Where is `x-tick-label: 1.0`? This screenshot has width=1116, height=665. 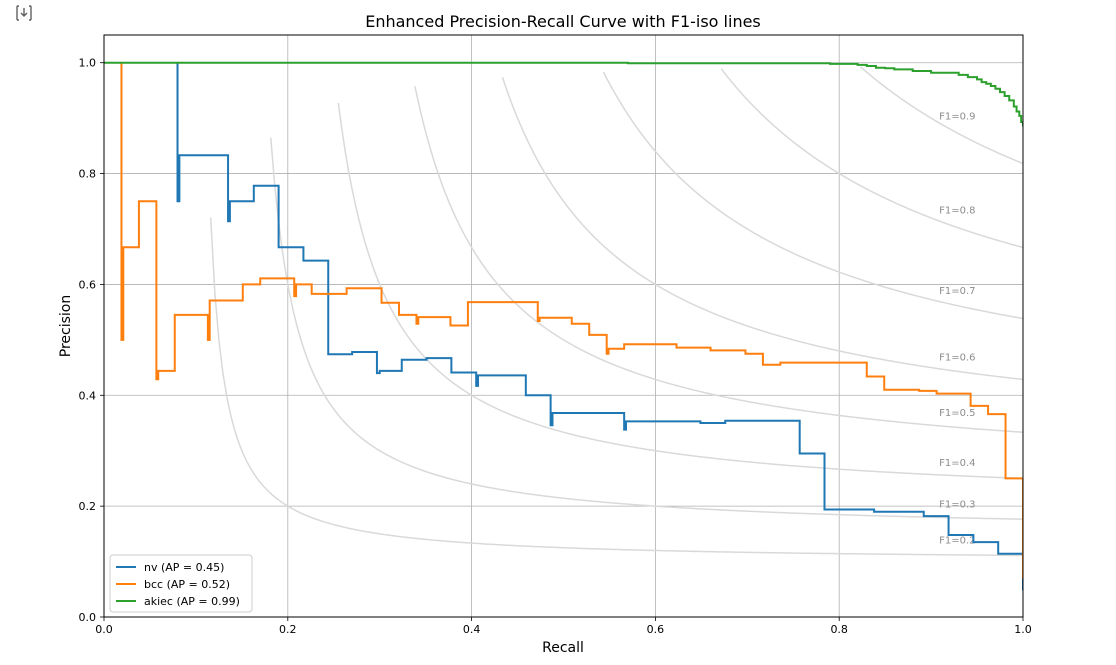 x-tick-label: 1.0 is located at coordinates (1023, 629).